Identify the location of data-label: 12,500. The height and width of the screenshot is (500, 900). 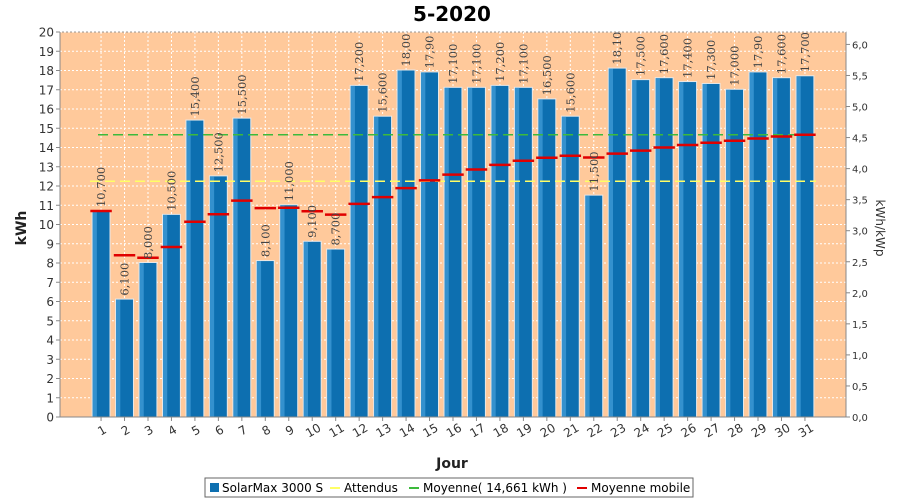
(218, 152).